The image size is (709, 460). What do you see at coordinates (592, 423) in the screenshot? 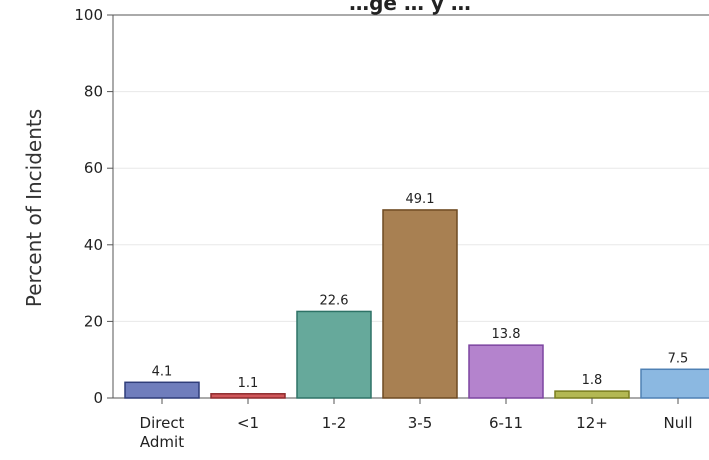
I see `x-category-label: 12+` at bounding box center [592, 423].